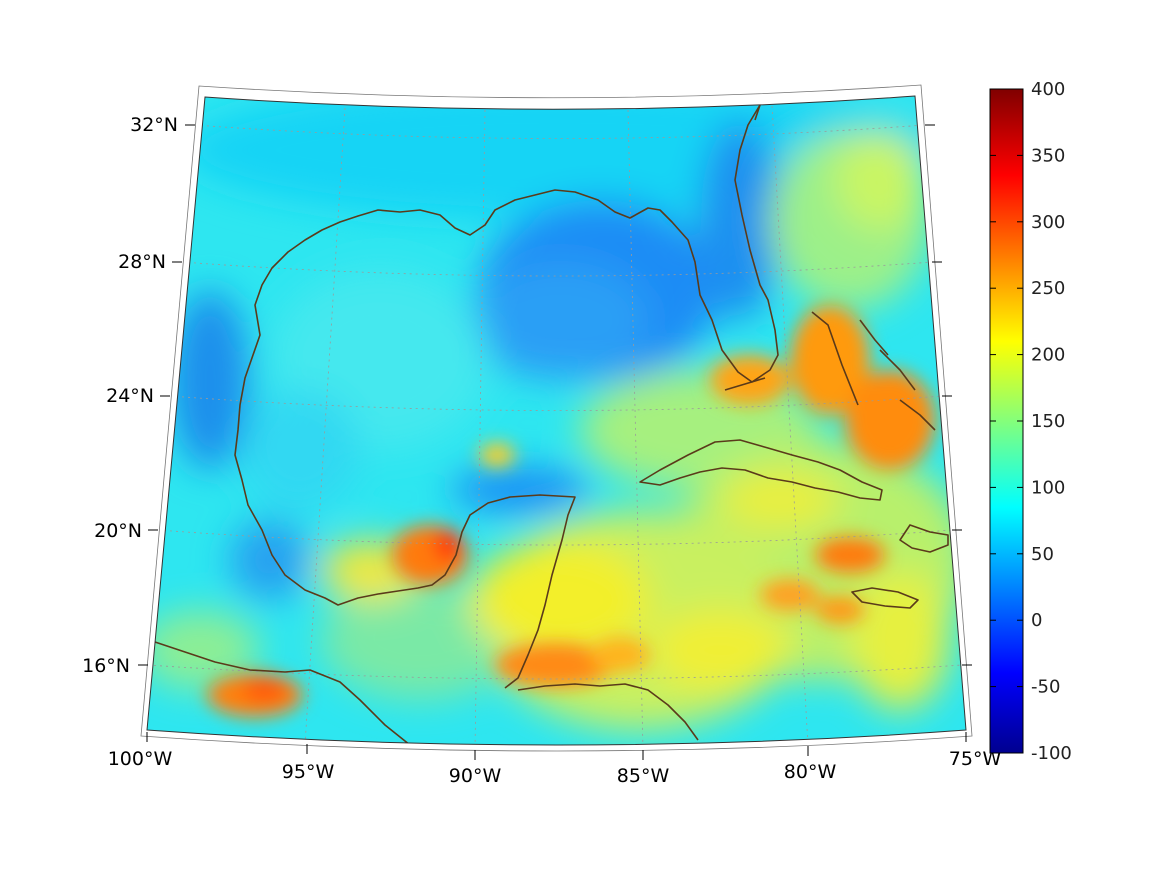 The width and height of the screenshot is (1167, 875). What do you see at coordinates (757, 112) in the screenshot?
I see `florida-east-coast` at bounding box center [757, 112].